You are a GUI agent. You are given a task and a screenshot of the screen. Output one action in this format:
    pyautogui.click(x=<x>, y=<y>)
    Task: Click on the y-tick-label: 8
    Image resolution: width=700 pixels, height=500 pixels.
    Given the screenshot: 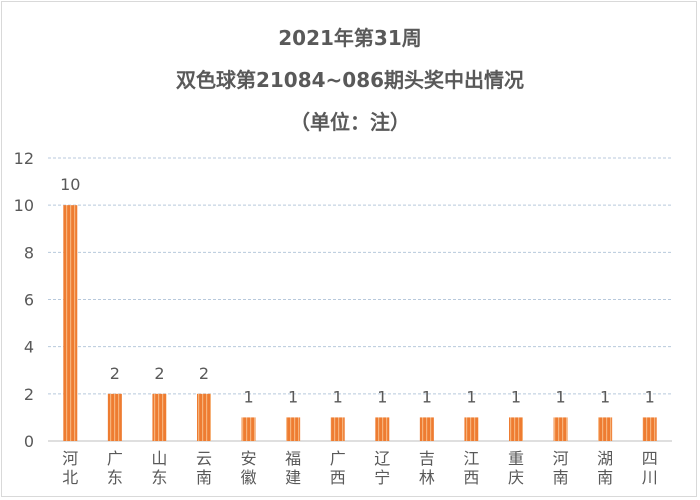 What is the action you would take?
    pyautogui.click(x=29, y=252)
    